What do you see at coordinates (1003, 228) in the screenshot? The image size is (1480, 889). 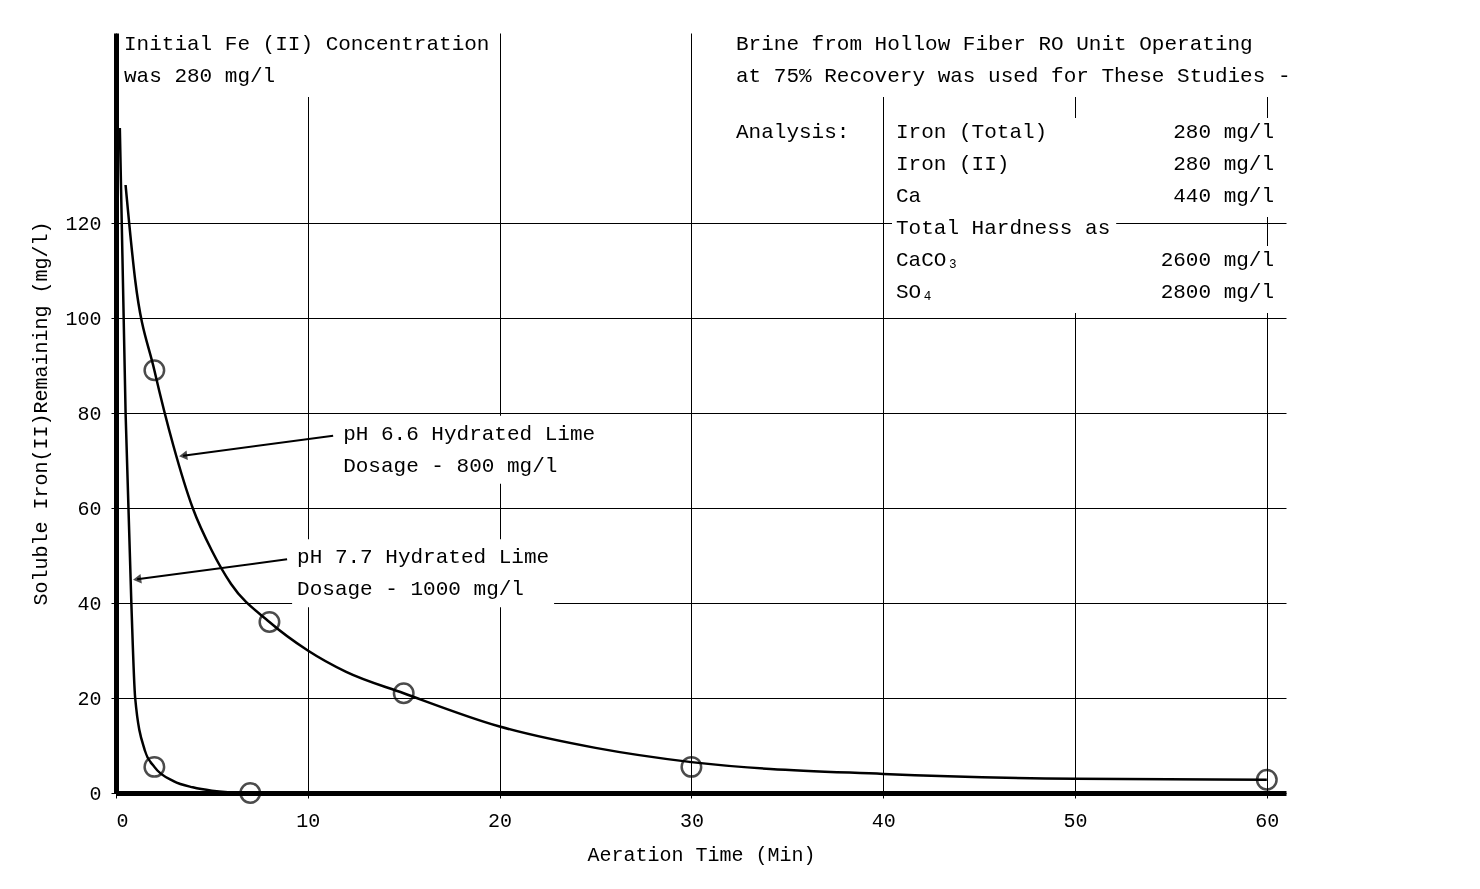 I see `annotation: Total Hardness as` at bounding box center [1003, 228].